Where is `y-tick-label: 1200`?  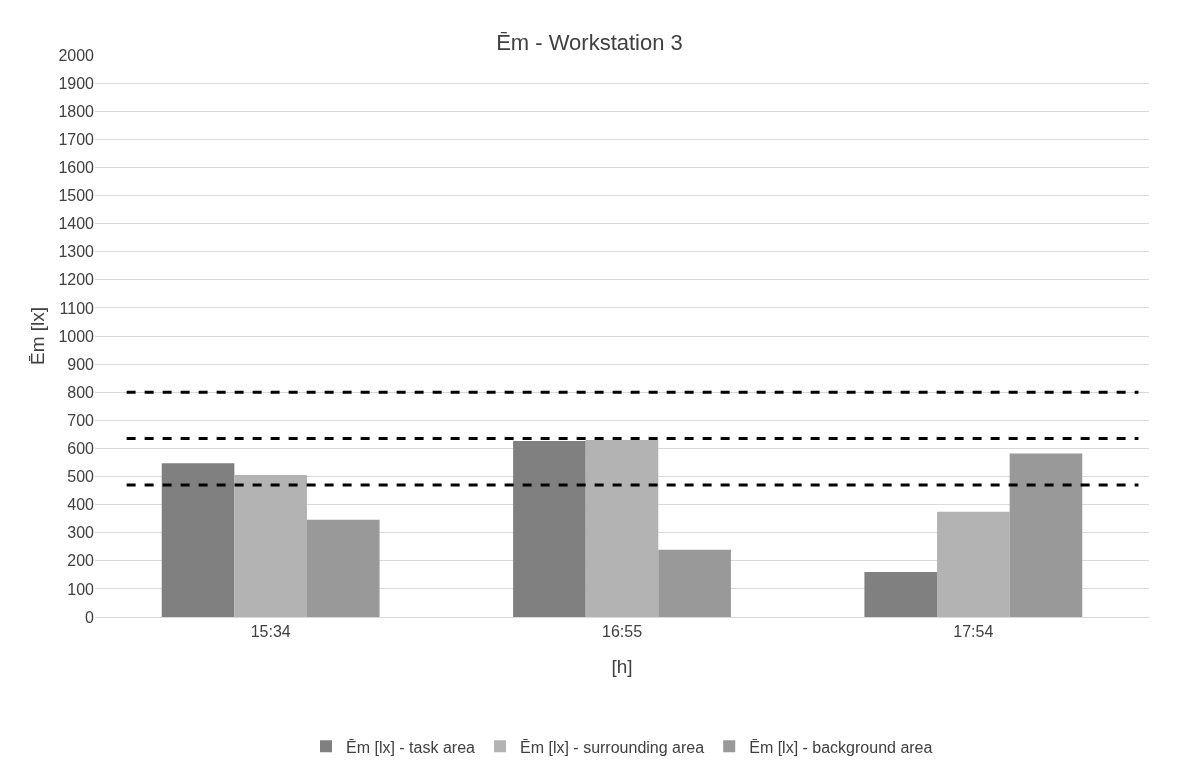
y-tick-label: 1200 is located at coordinates (76, 280).